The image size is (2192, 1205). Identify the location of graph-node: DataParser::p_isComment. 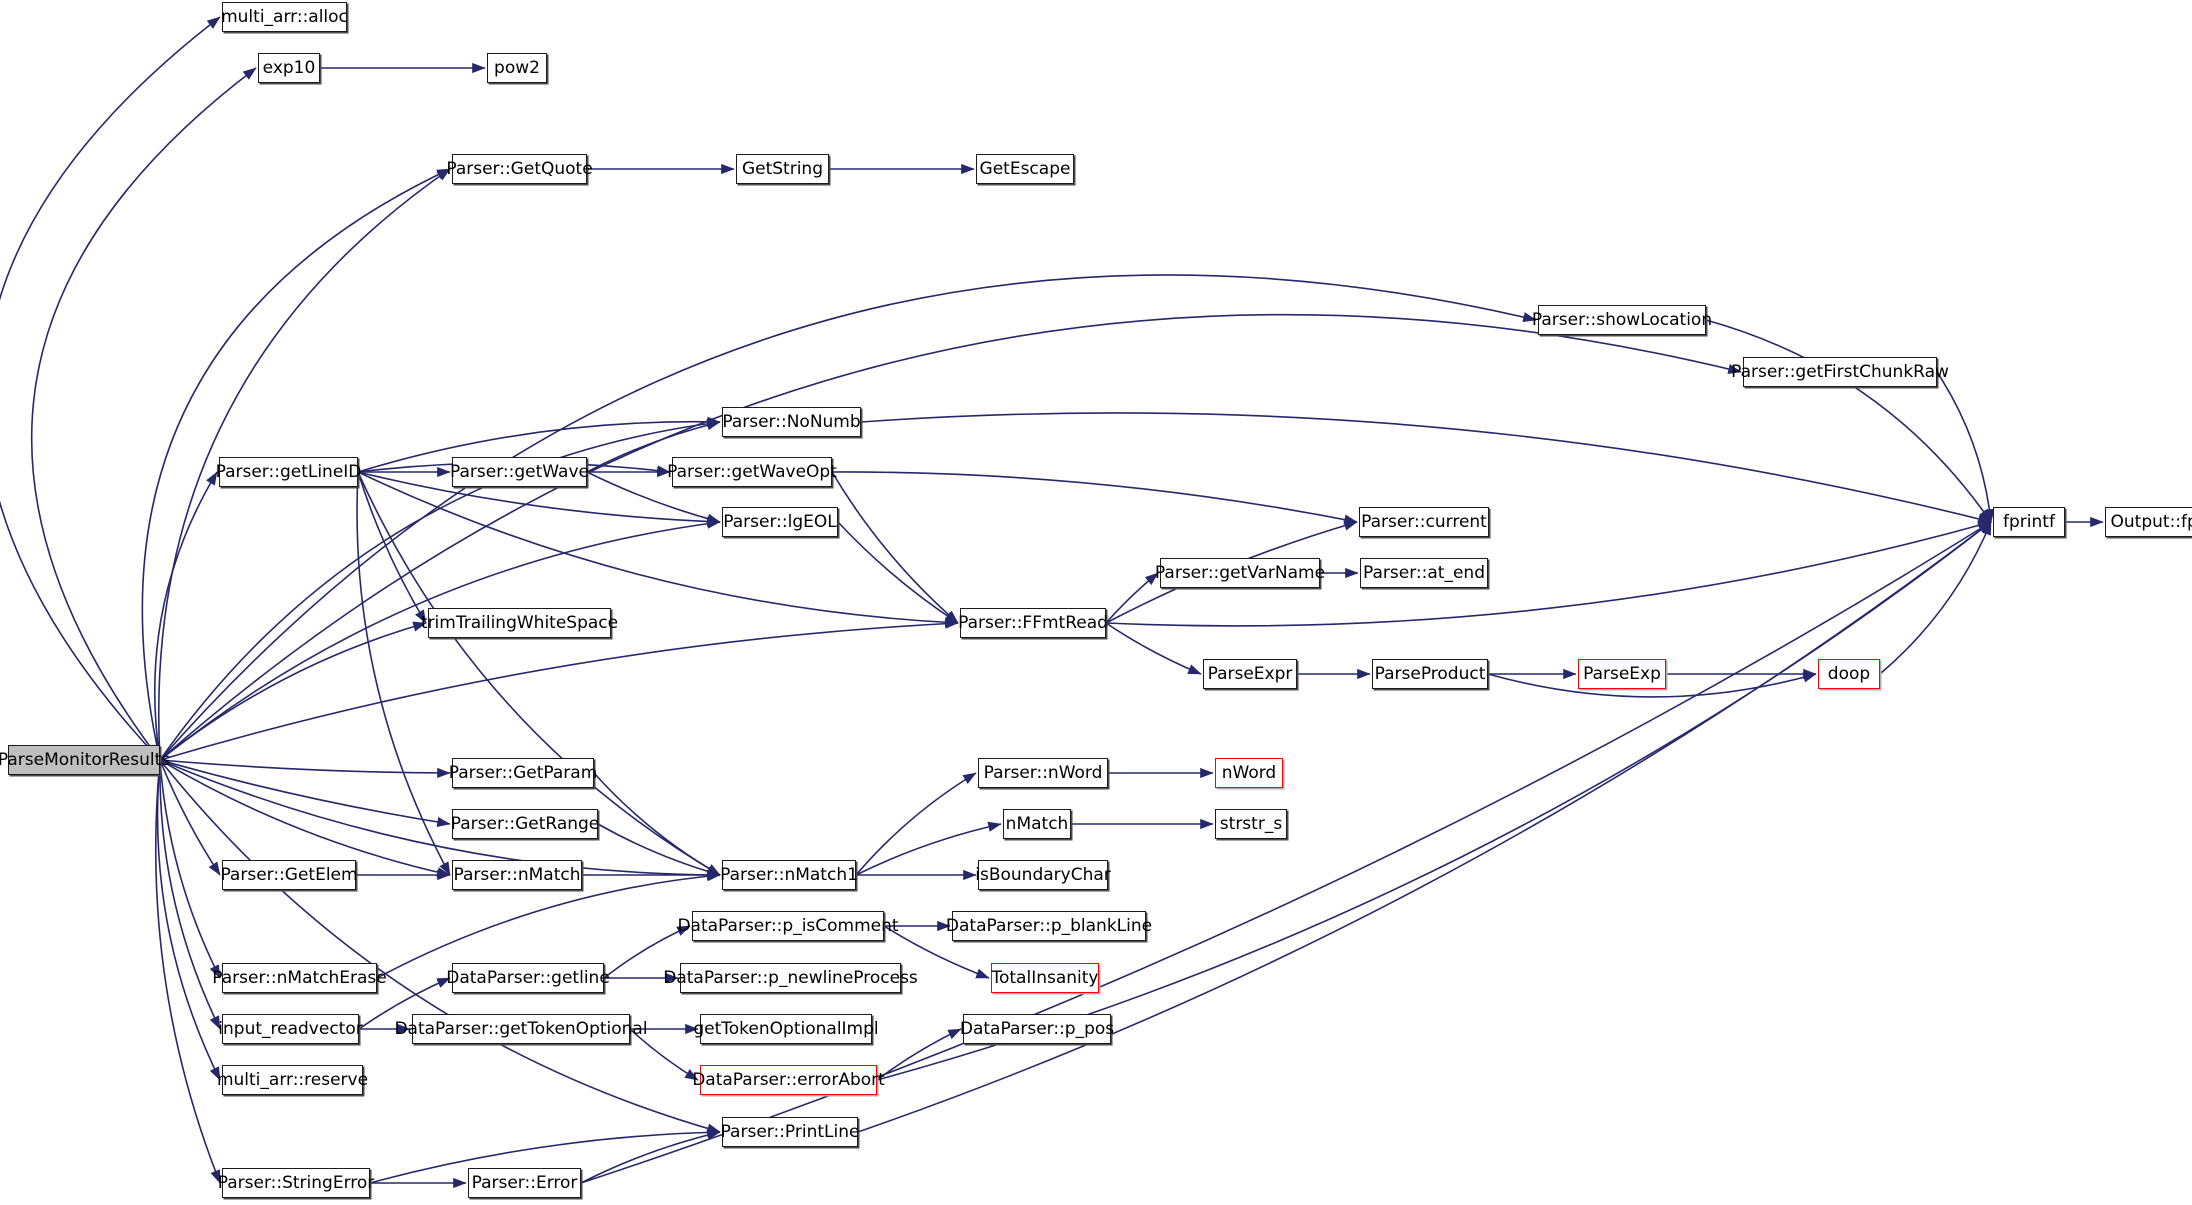
(788, 926).